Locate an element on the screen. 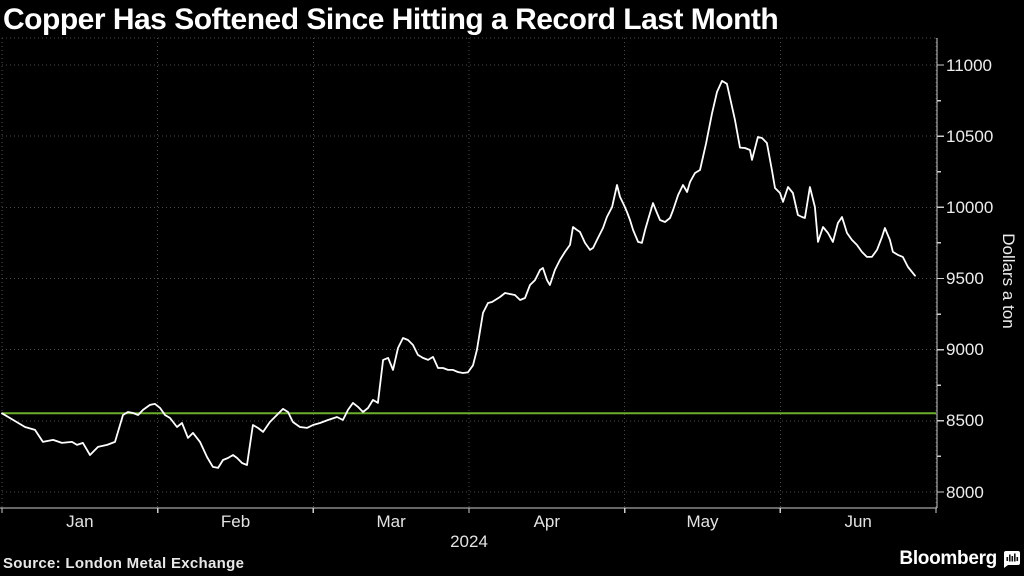  y-tick-label: 9500 is located at coordinates (965, 278).